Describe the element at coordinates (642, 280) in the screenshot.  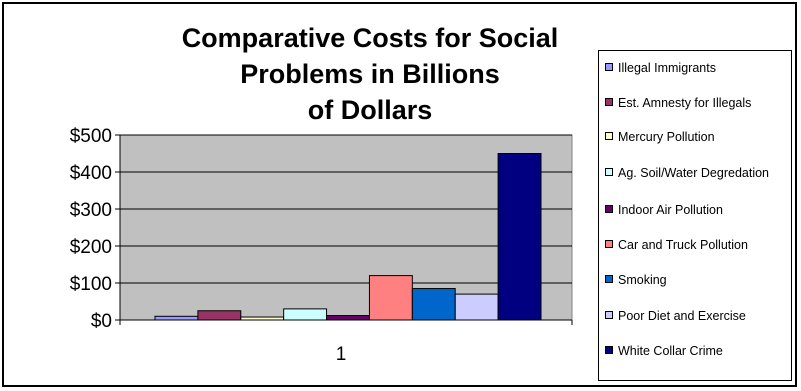
I see `legend-label: Smoking` at that location.